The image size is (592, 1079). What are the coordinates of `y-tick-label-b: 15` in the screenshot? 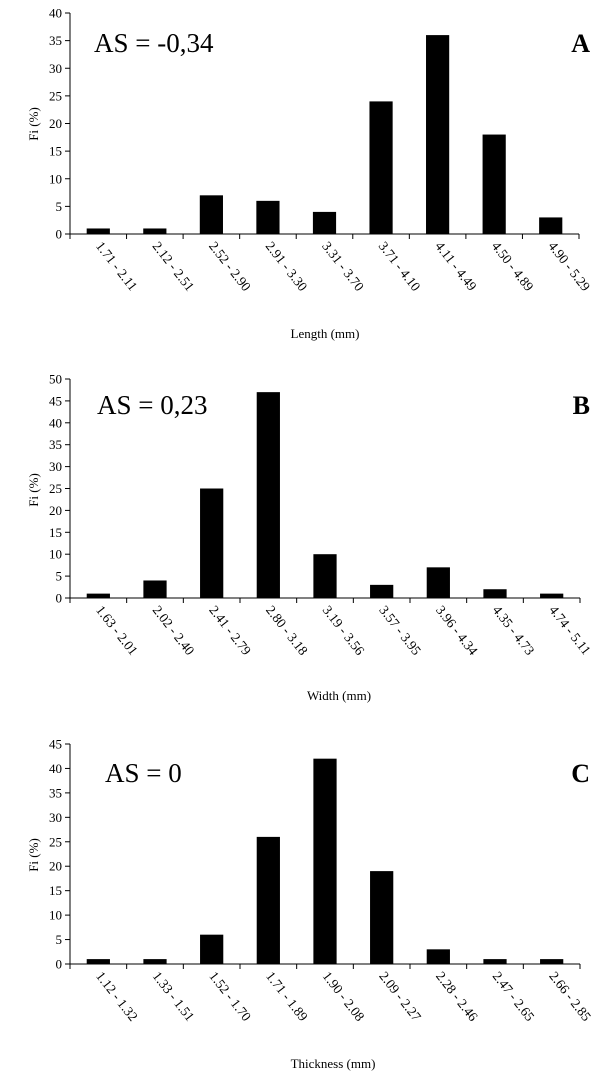 It's located at (55, 532).